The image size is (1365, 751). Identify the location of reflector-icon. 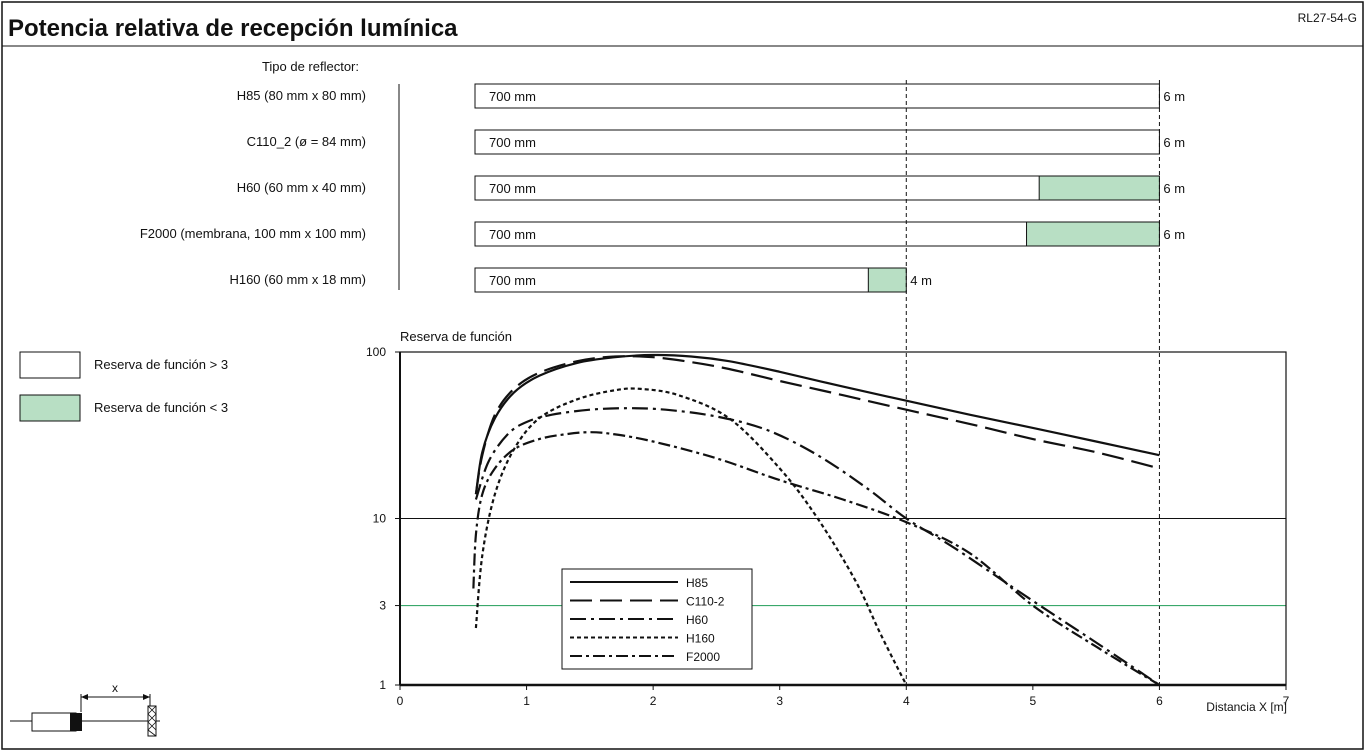
(152, 721).